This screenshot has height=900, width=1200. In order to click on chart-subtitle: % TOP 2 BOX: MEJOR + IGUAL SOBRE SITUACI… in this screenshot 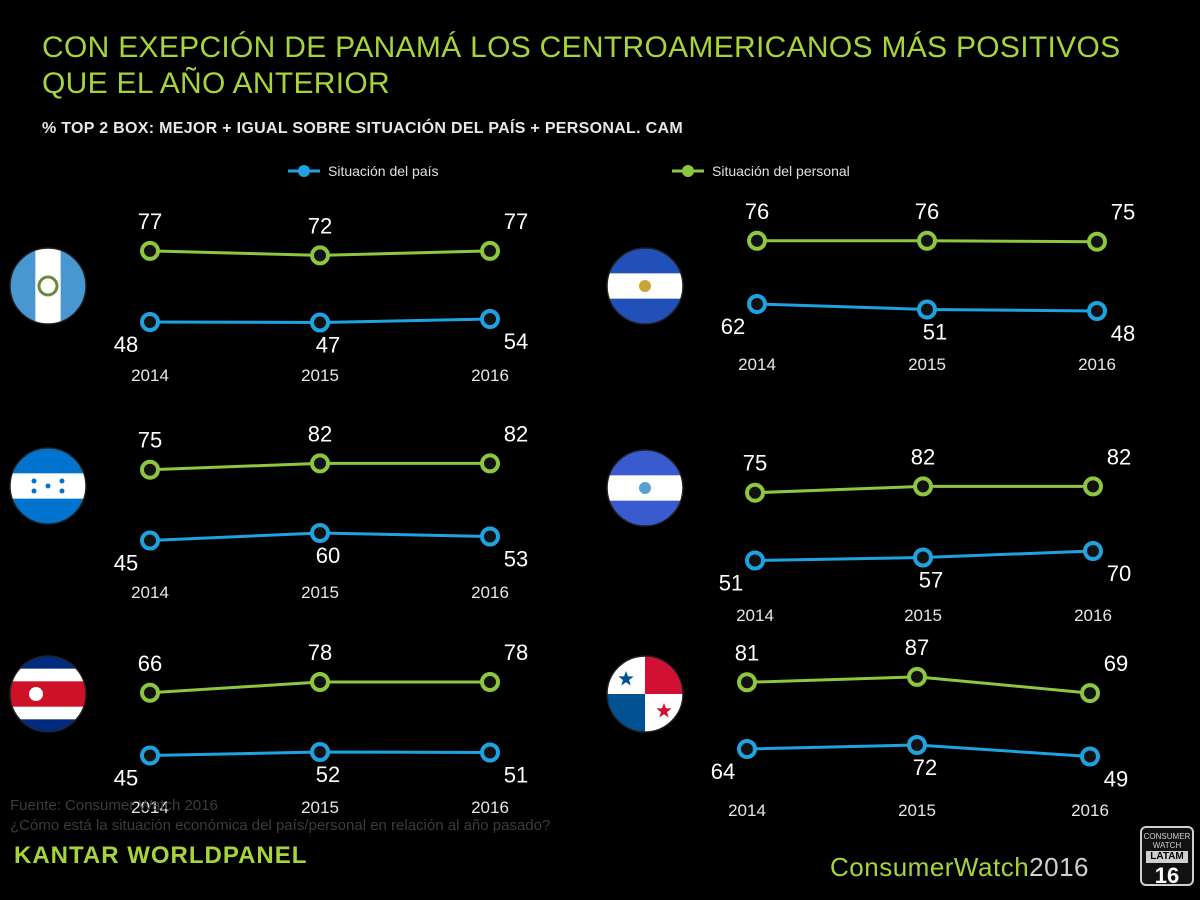, I will do `click(362, 128)`.